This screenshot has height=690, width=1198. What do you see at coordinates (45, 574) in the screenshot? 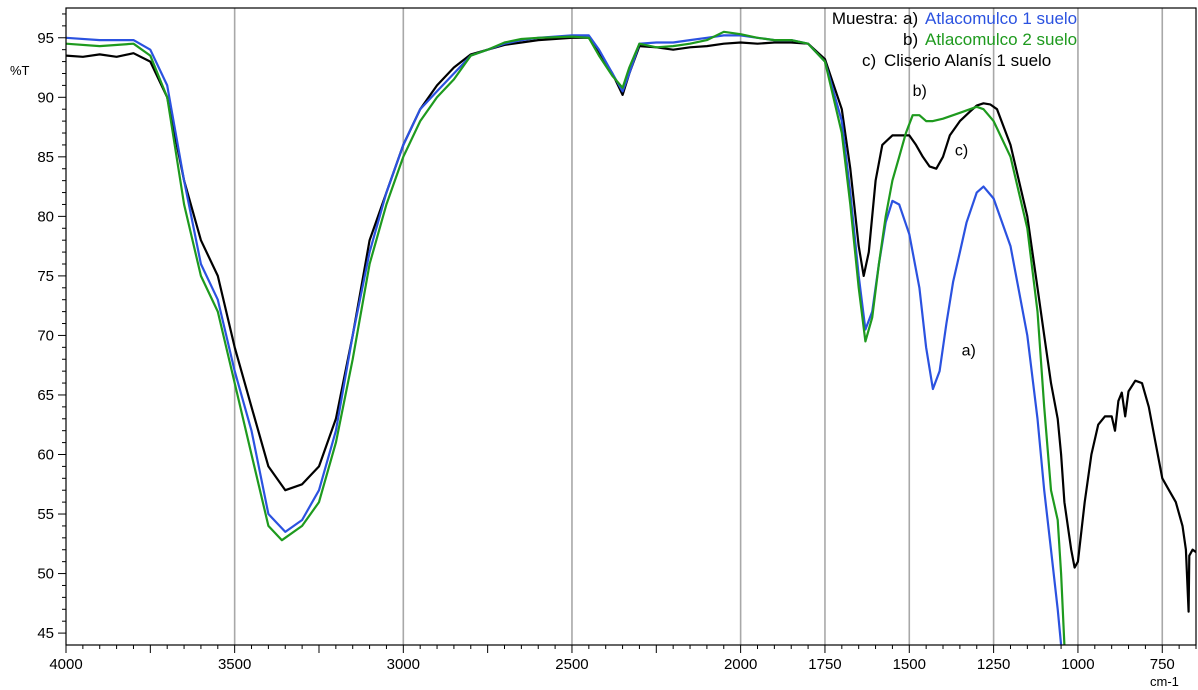
I see `y-tick-label-50: 50` at bounding box center [45, 574].